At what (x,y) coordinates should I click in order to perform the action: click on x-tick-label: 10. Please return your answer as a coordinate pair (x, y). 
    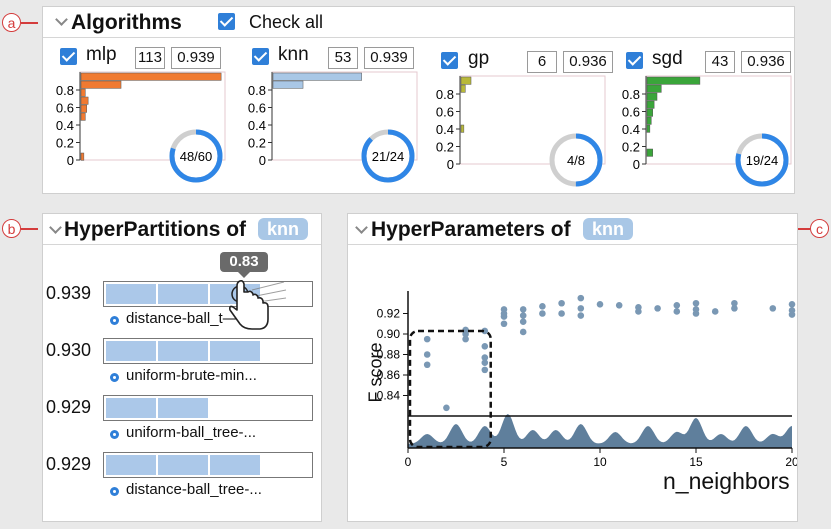
    Looking at the image, I should click on (600, 462).